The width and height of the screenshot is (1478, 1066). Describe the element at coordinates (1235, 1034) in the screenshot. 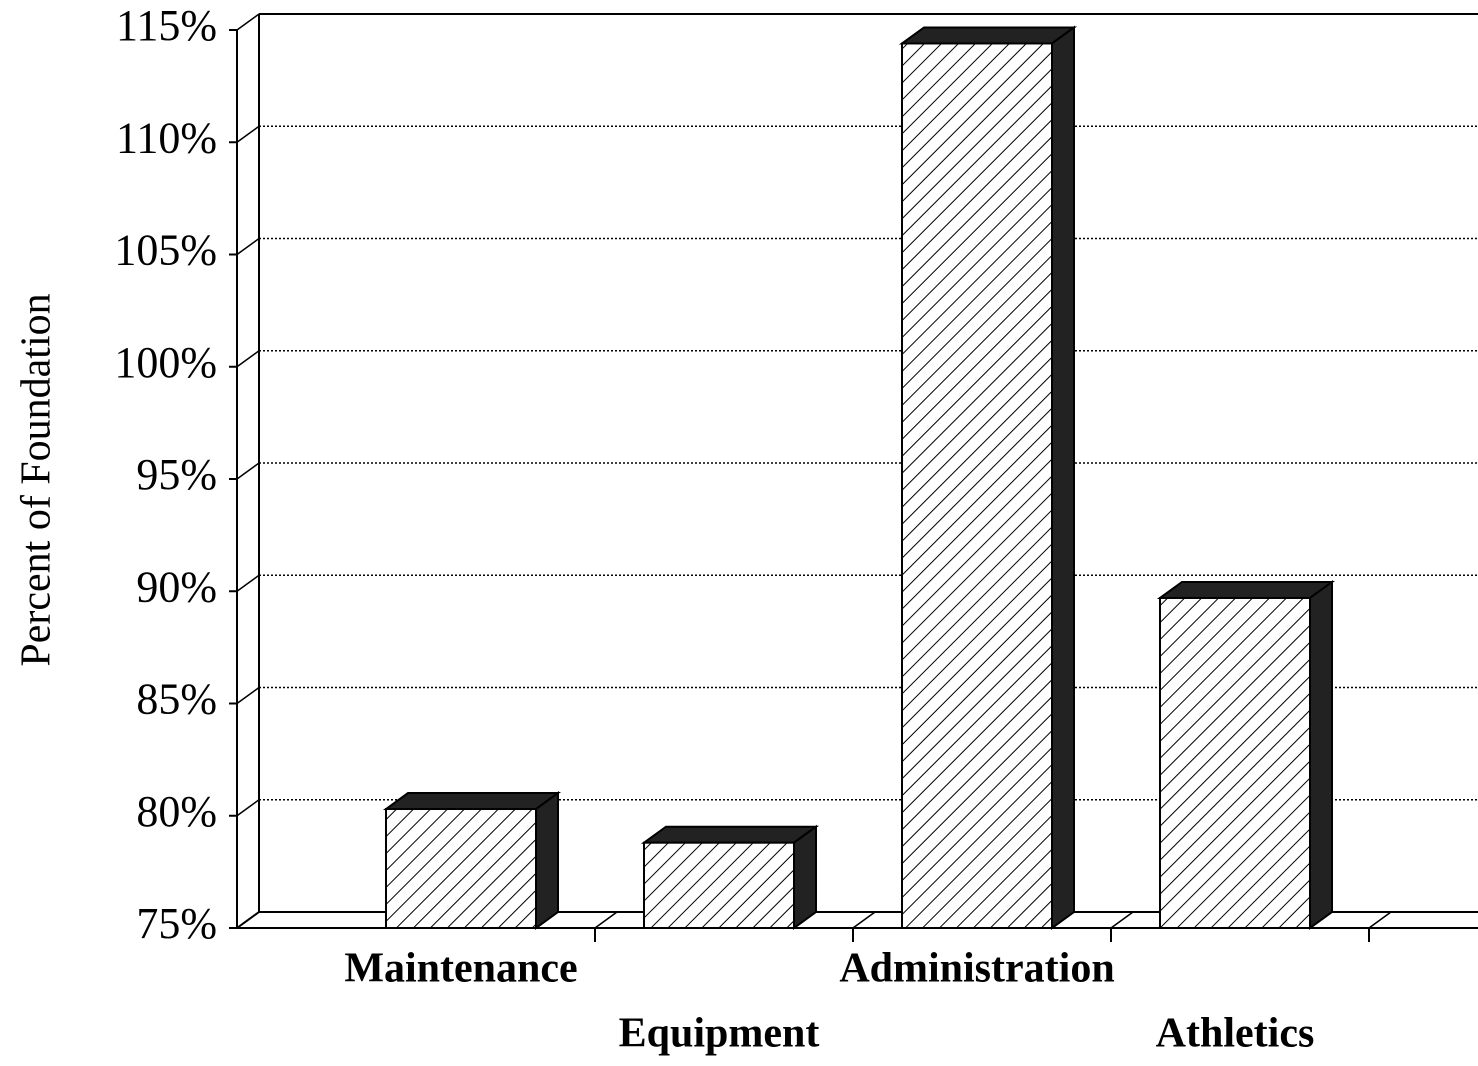

I see `x-tick-label: Athletics` at that location.